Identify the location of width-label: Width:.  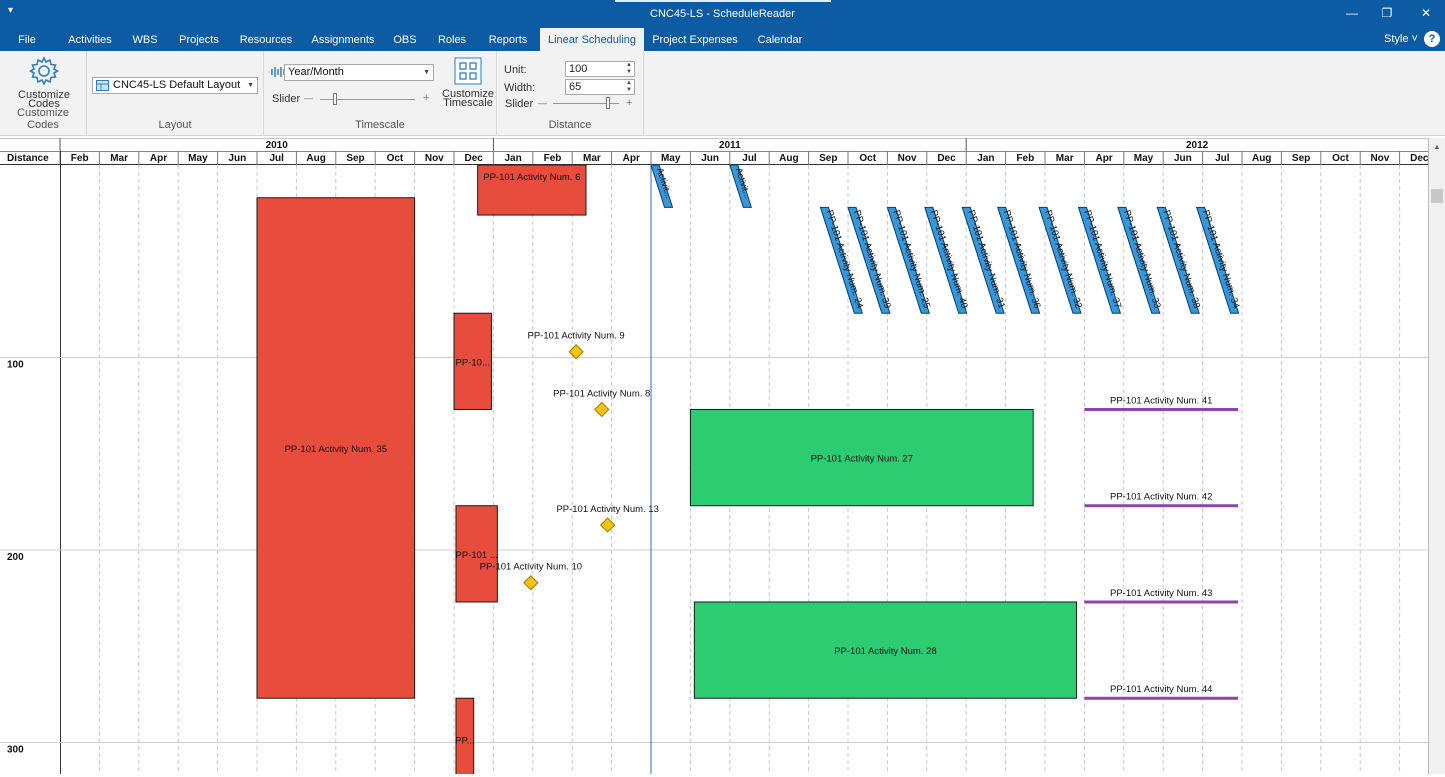
(520, 88).